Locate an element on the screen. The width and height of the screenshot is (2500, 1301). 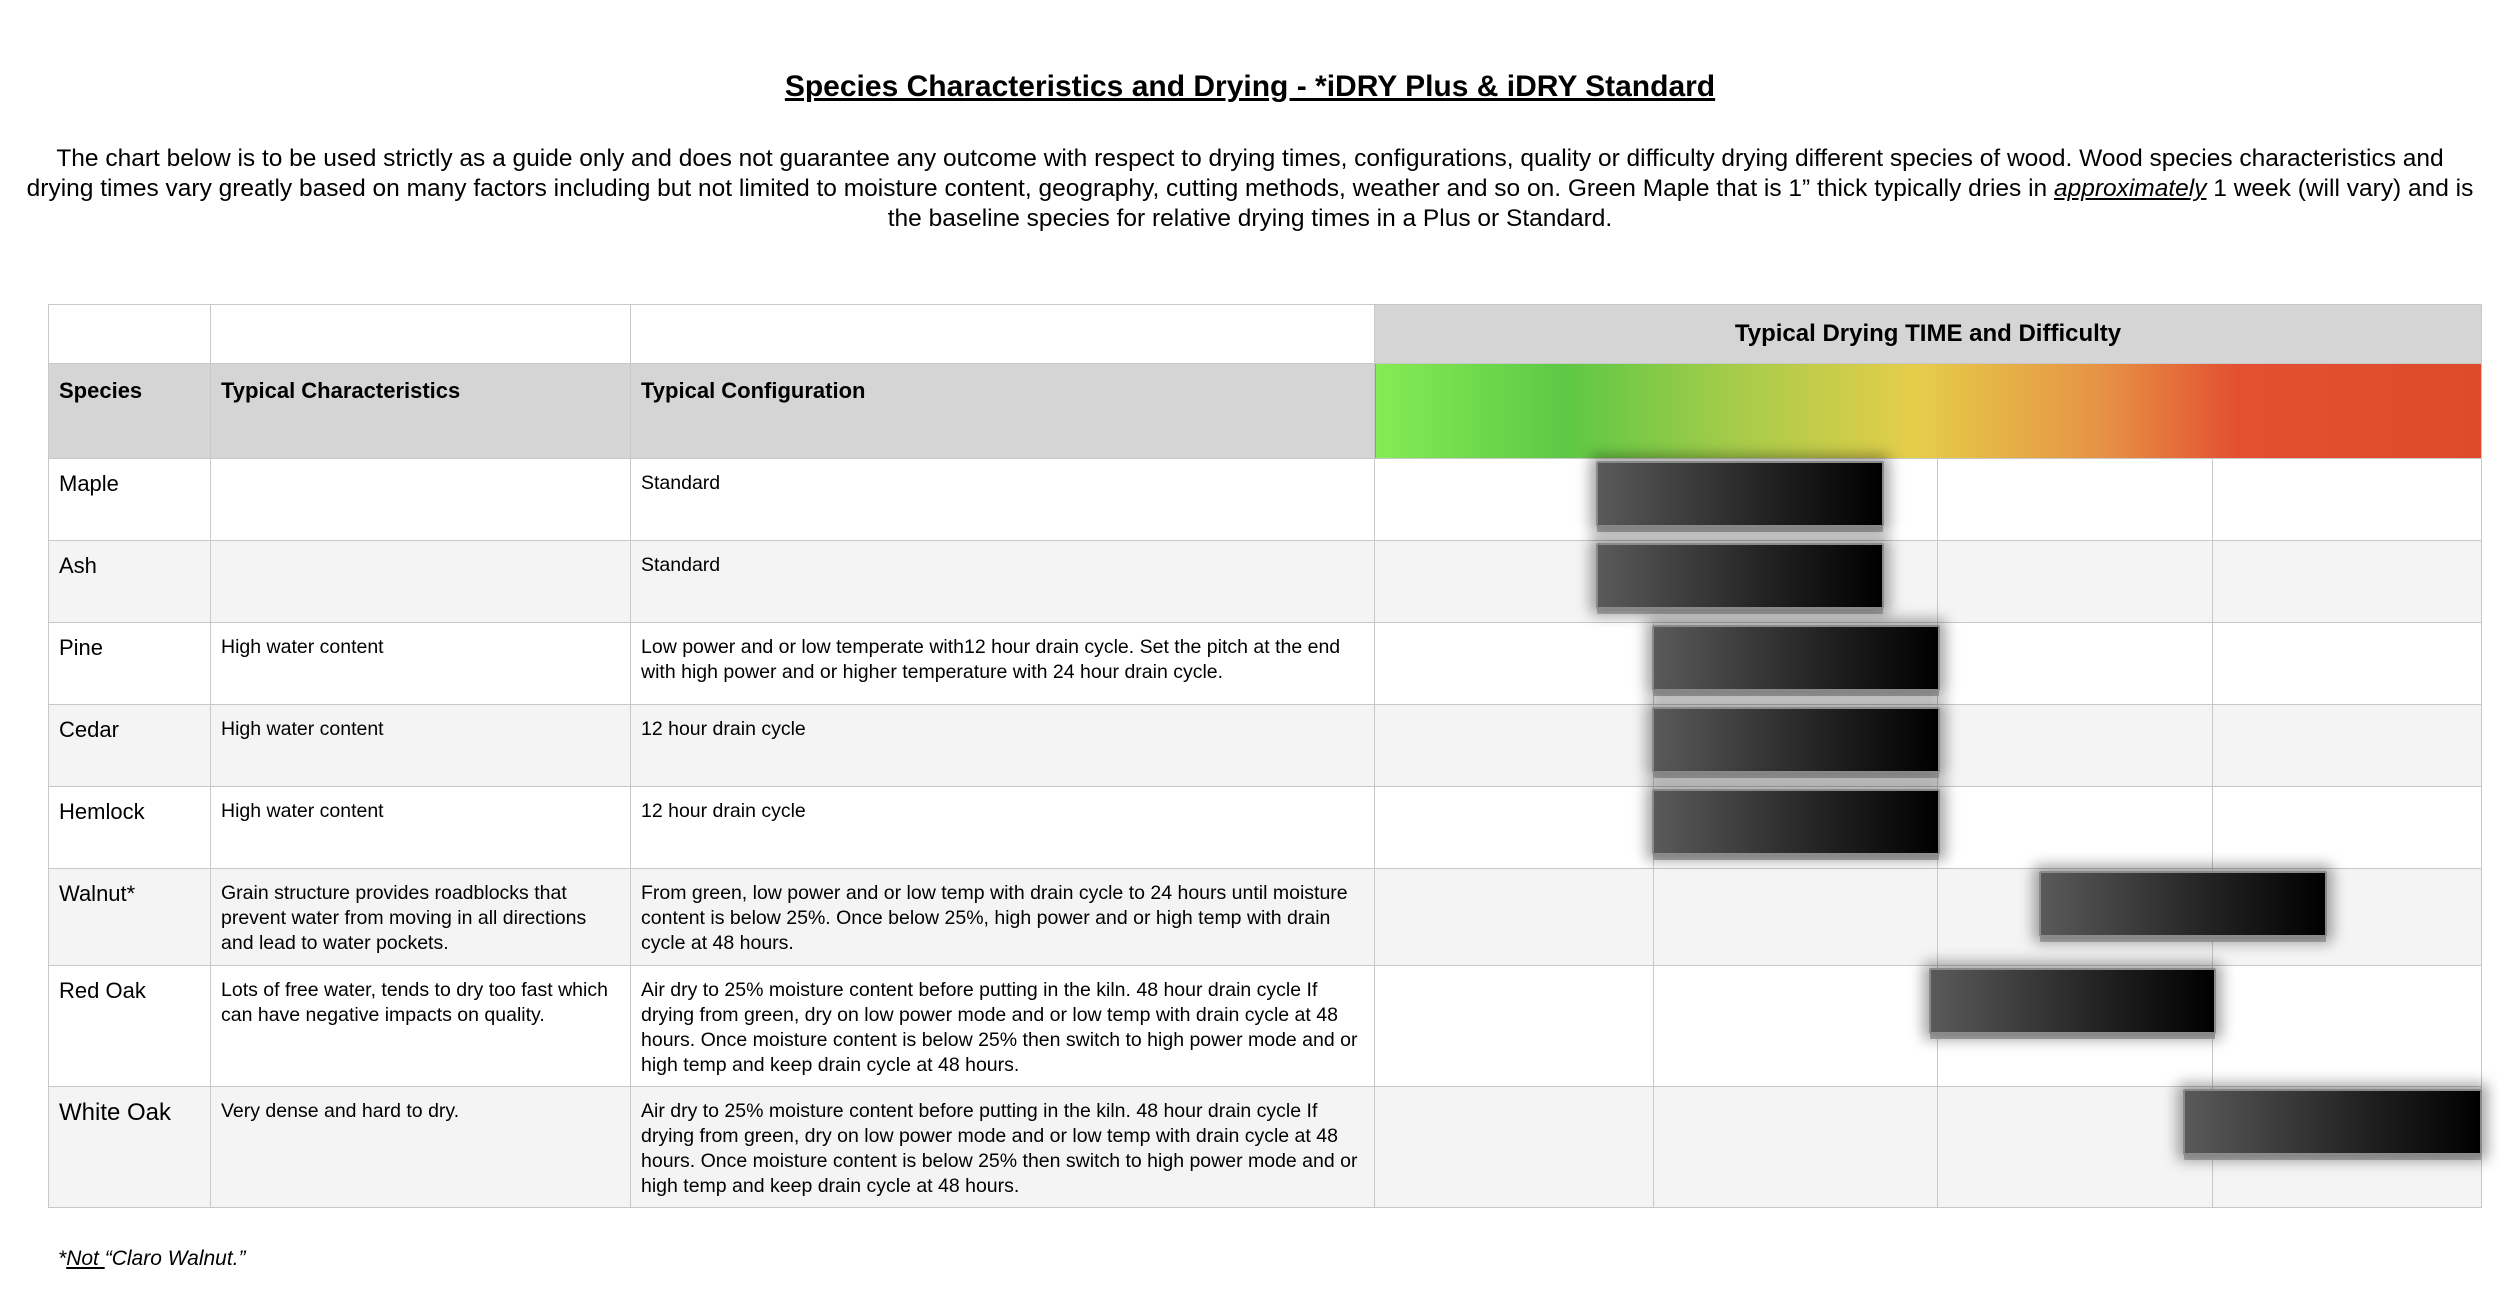
species-cell: Ash is located at coordinates (129, 581).